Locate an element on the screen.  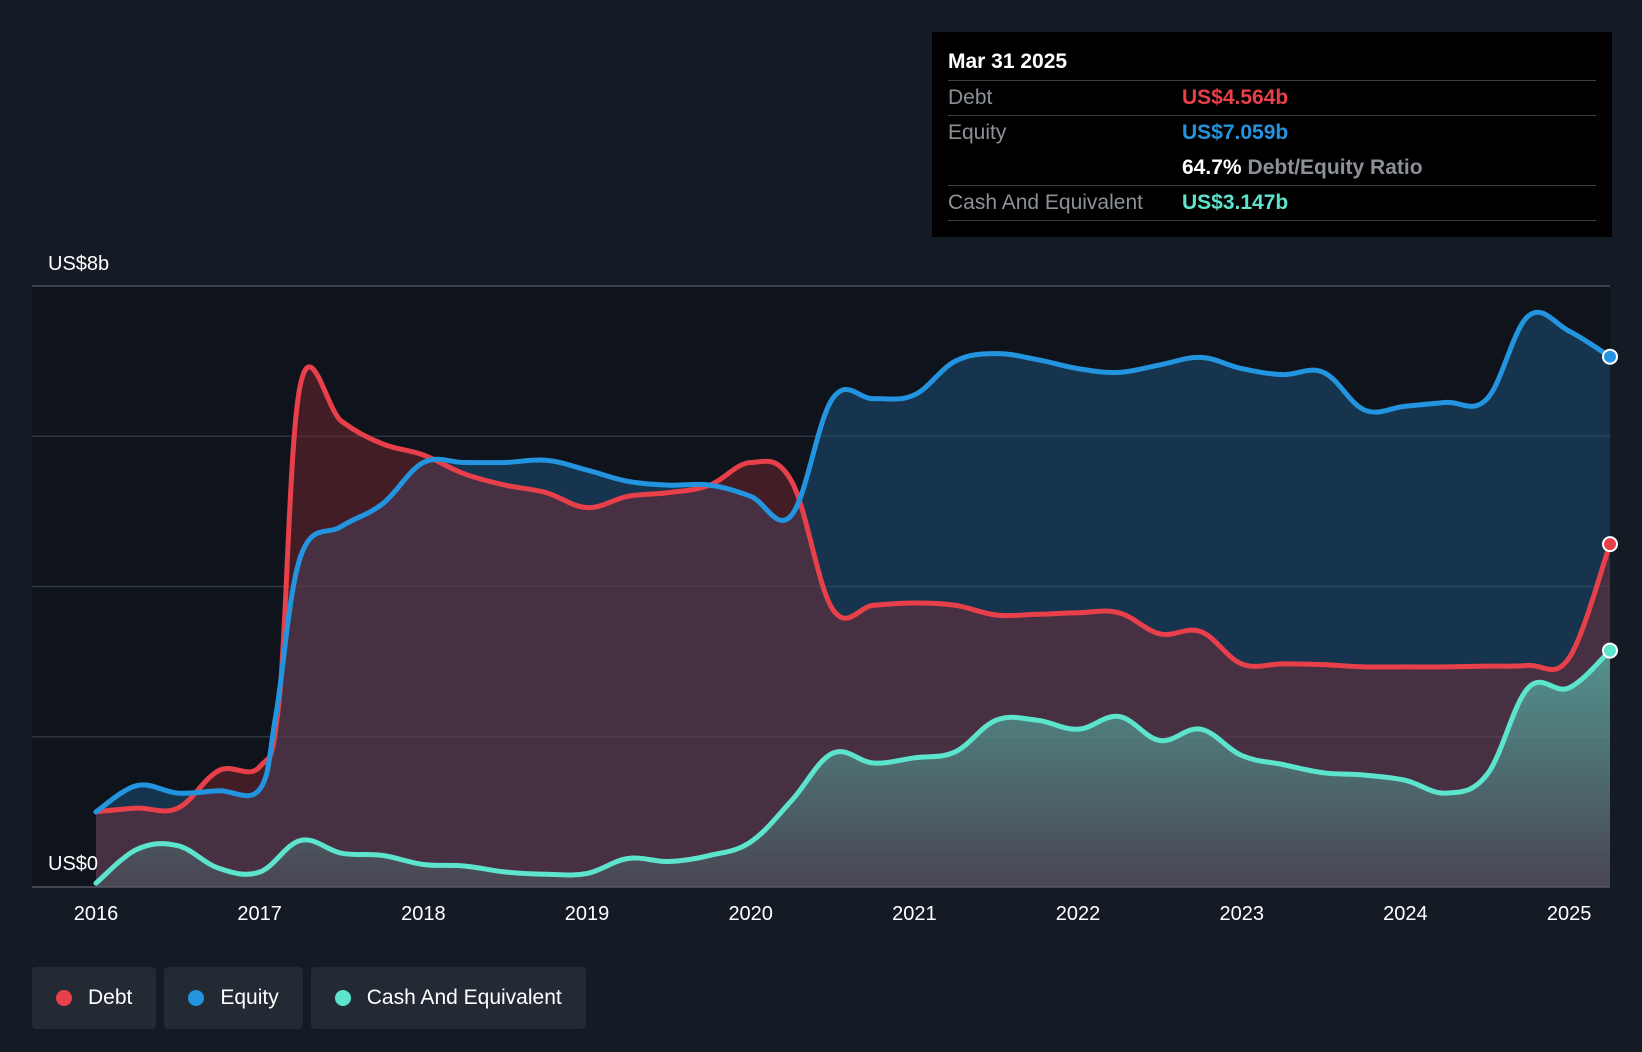
tooltip-debt-value: US$4.564b is located at coordinates (1235, 97).